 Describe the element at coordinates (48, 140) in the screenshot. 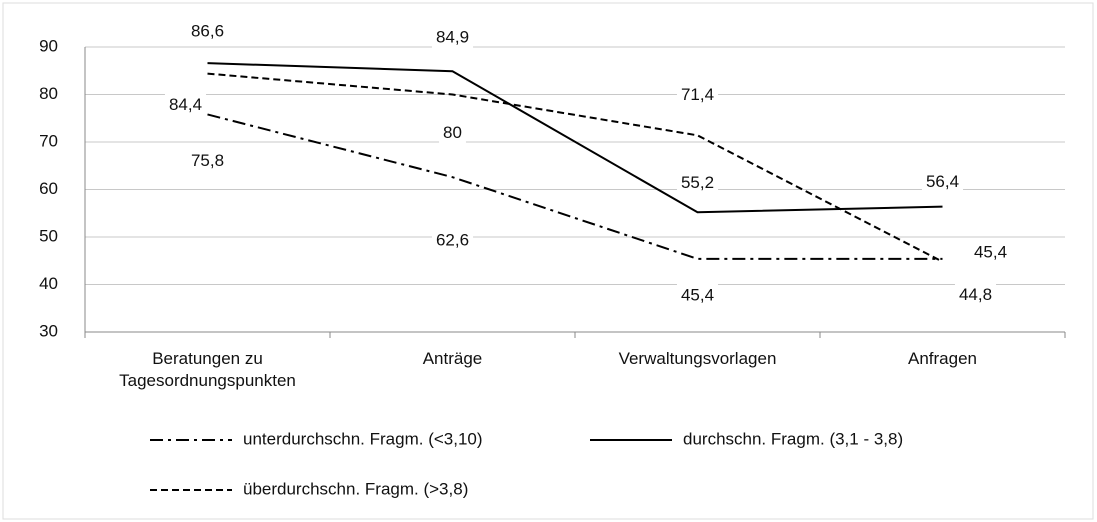

I see `y-tick-label: 70` at that location.